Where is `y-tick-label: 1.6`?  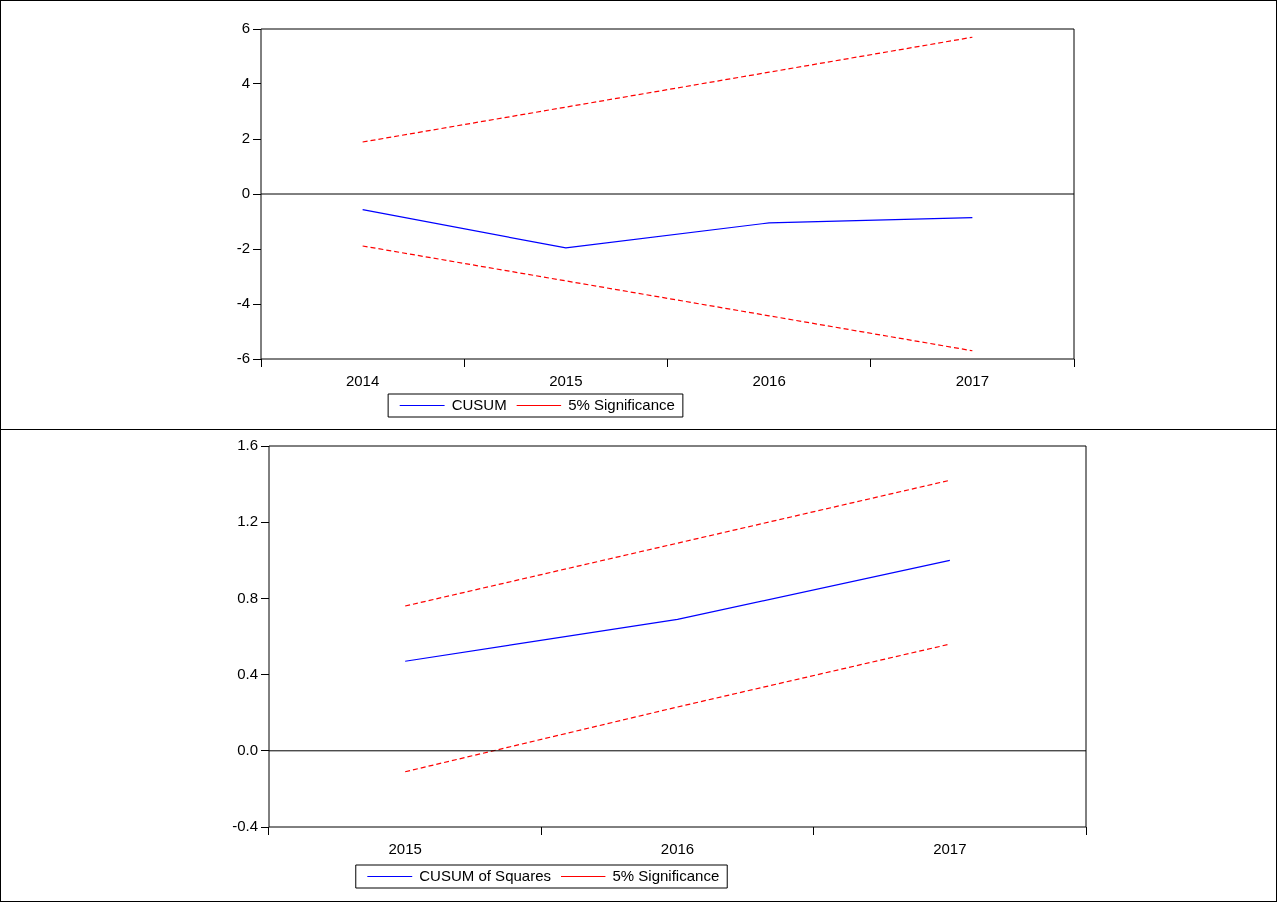 y-tick-label: 1.6 is located at coordinates (247, 445).